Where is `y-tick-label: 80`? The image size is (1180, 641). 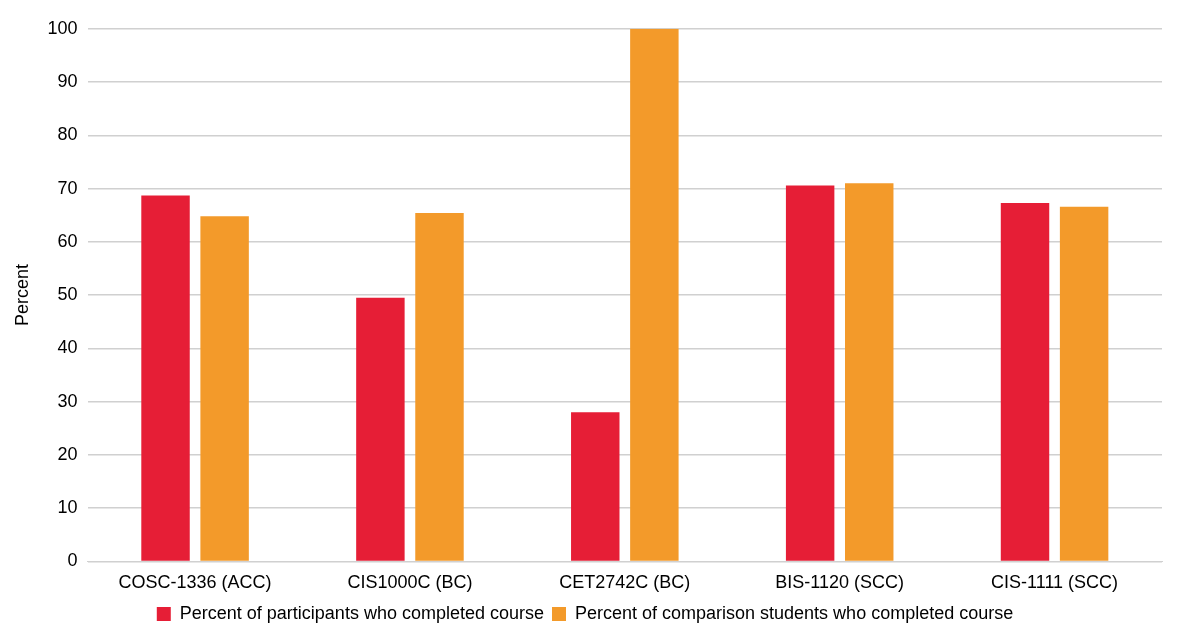
y-tick-label: 80 is located at coordinates (67, 134).